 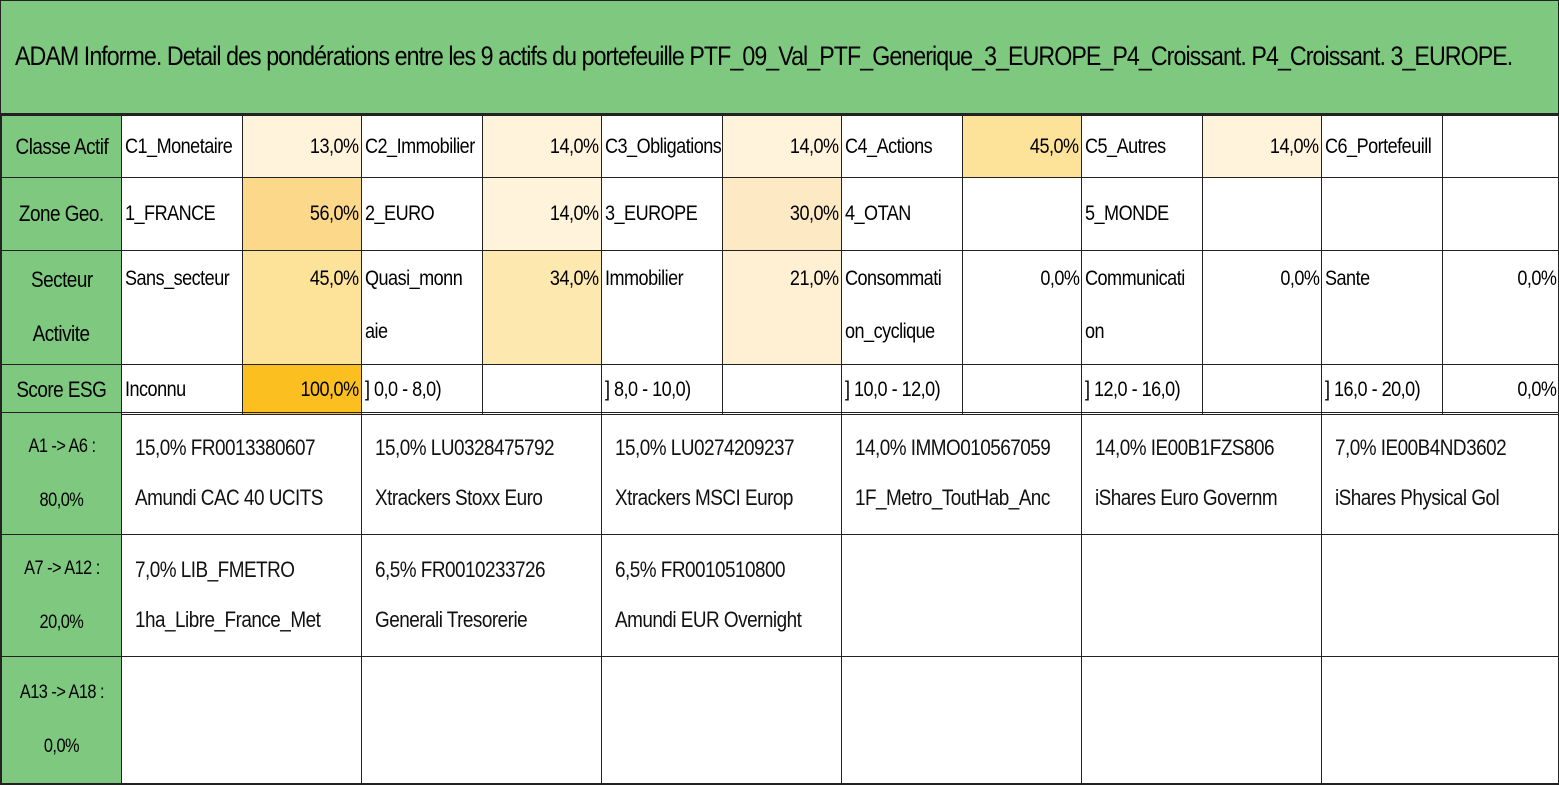 I want to click on asset-group-header: A13 -> A18 : 0,0%, so click(x=61, y=720).